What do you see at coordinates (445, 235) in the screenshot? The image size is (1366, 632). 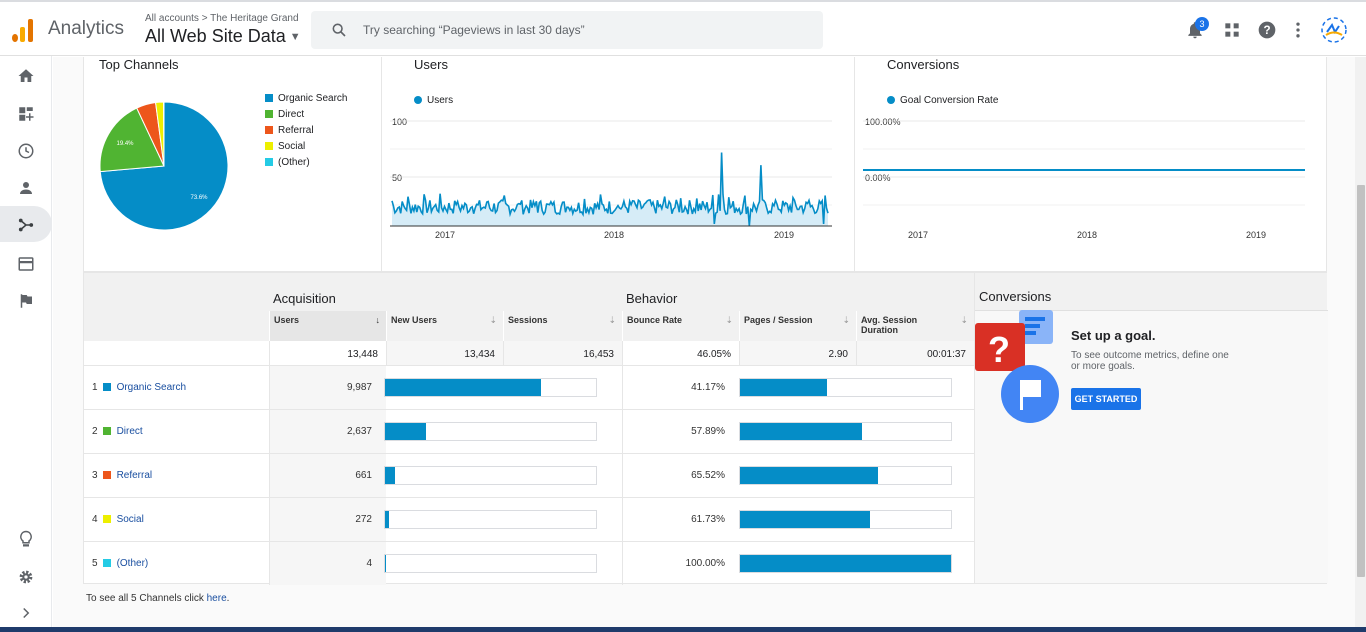 I see `users-x-tick-2017: 2017` at bounding box center [445, 235].